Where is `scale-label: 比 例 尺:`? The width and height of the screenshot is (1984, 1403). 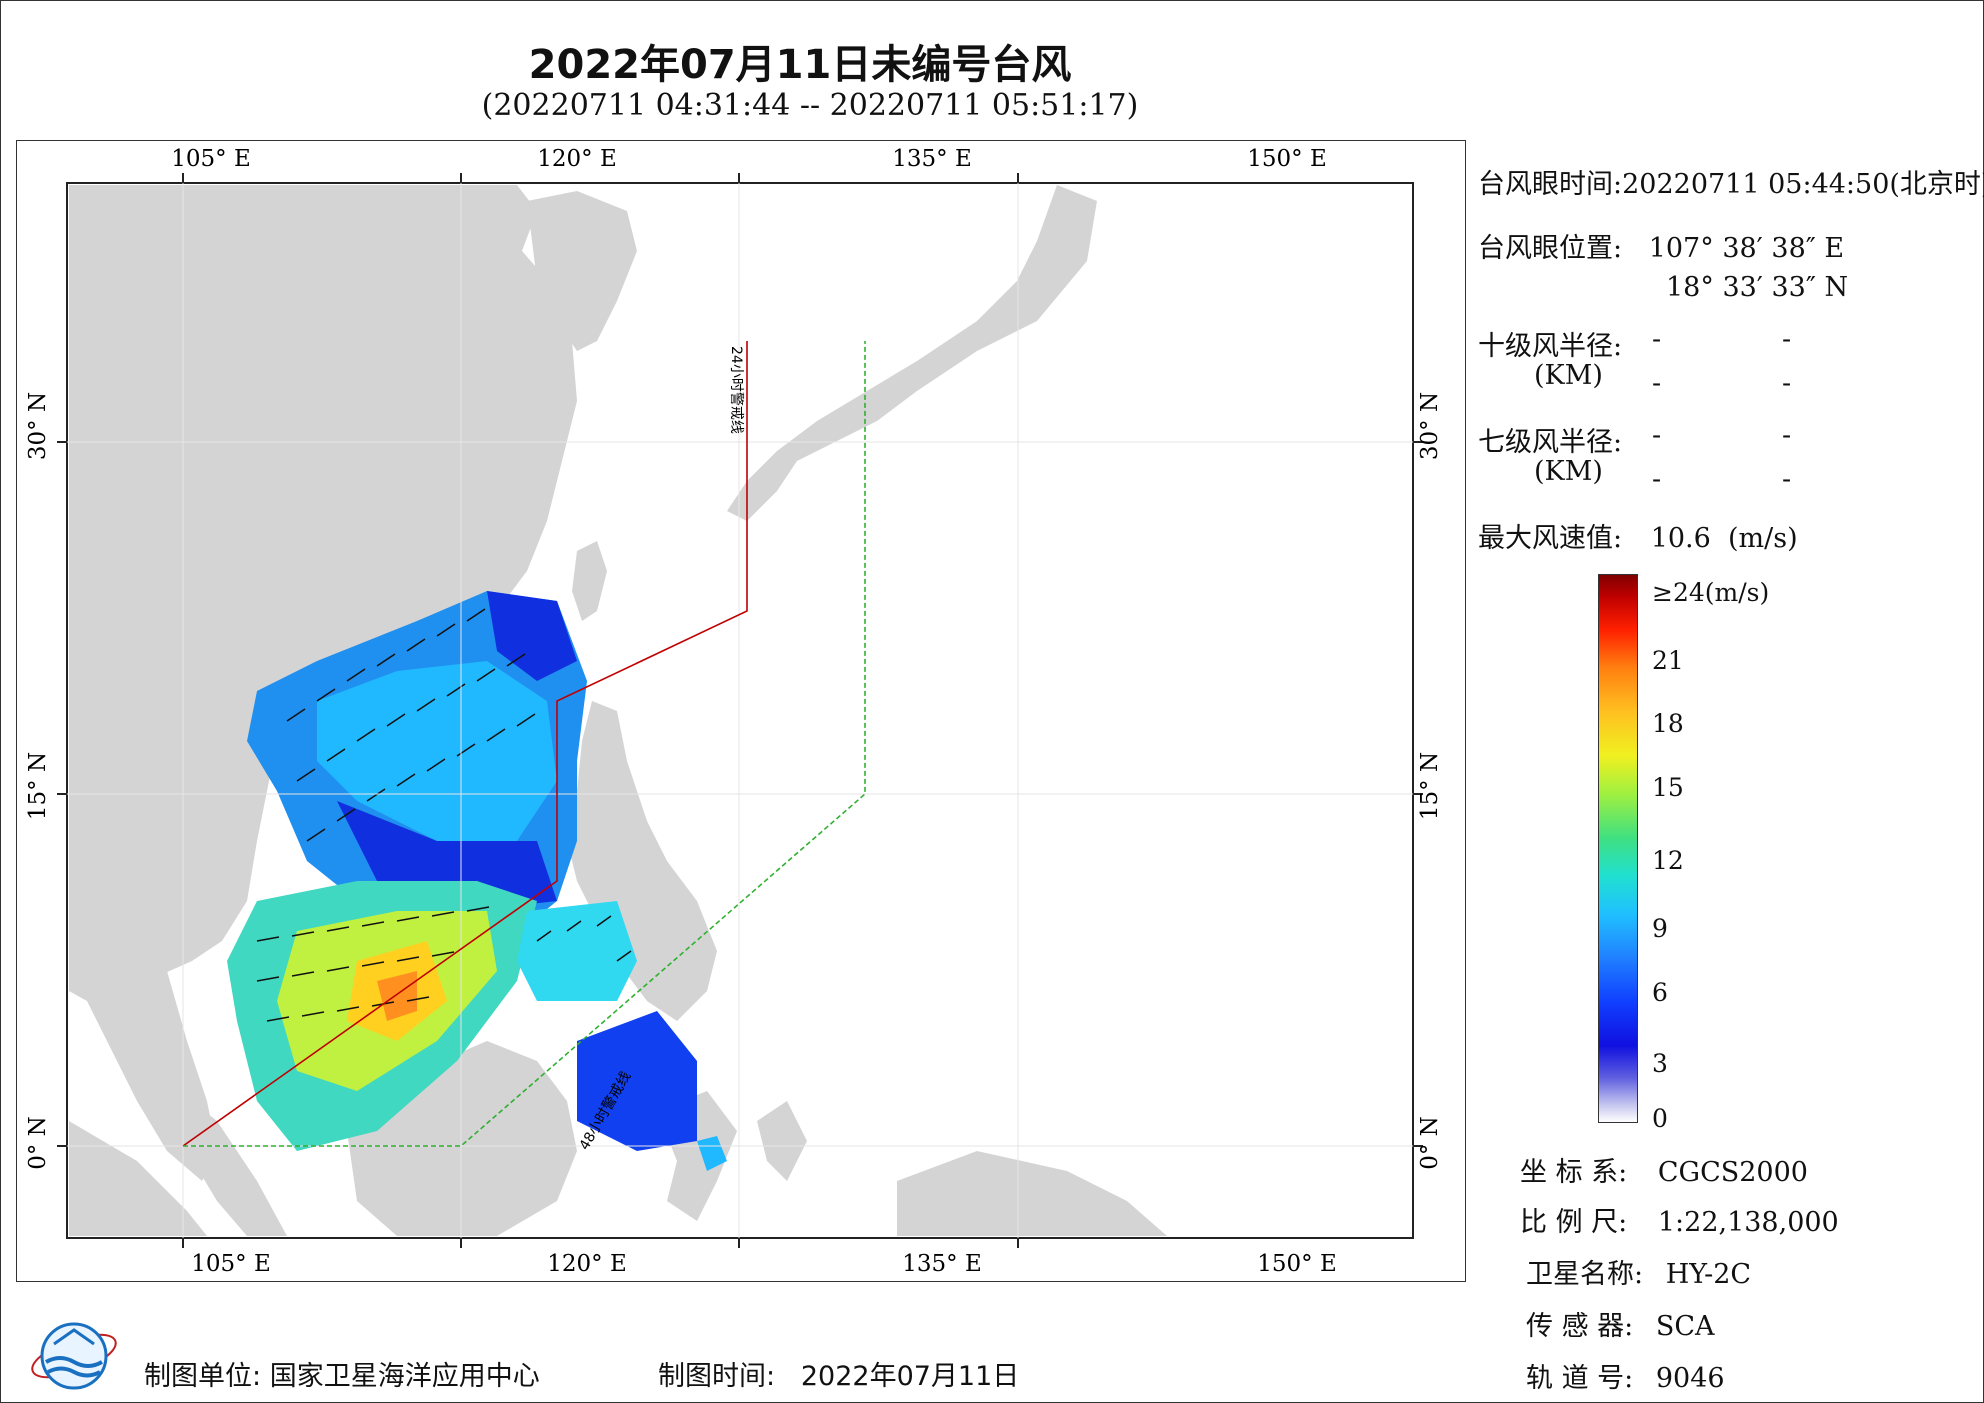 scale-label: 比 例 尺: is located at coordinates (1574, 1222).